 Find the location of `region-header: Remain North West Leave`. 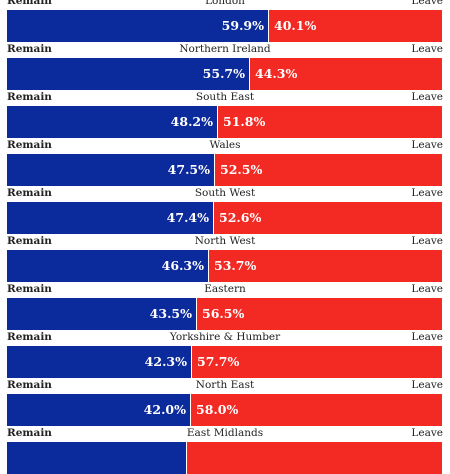

region-header: Remain North West Leave is located at coordinates (225, 241).